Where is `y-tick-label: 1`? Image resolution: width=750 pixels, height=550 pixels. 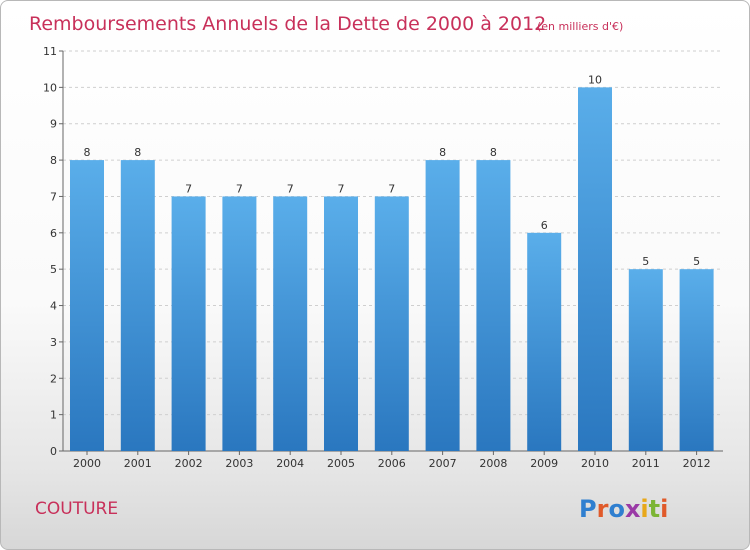 y-tick-label: 1 is located at coordinates (53, 415).